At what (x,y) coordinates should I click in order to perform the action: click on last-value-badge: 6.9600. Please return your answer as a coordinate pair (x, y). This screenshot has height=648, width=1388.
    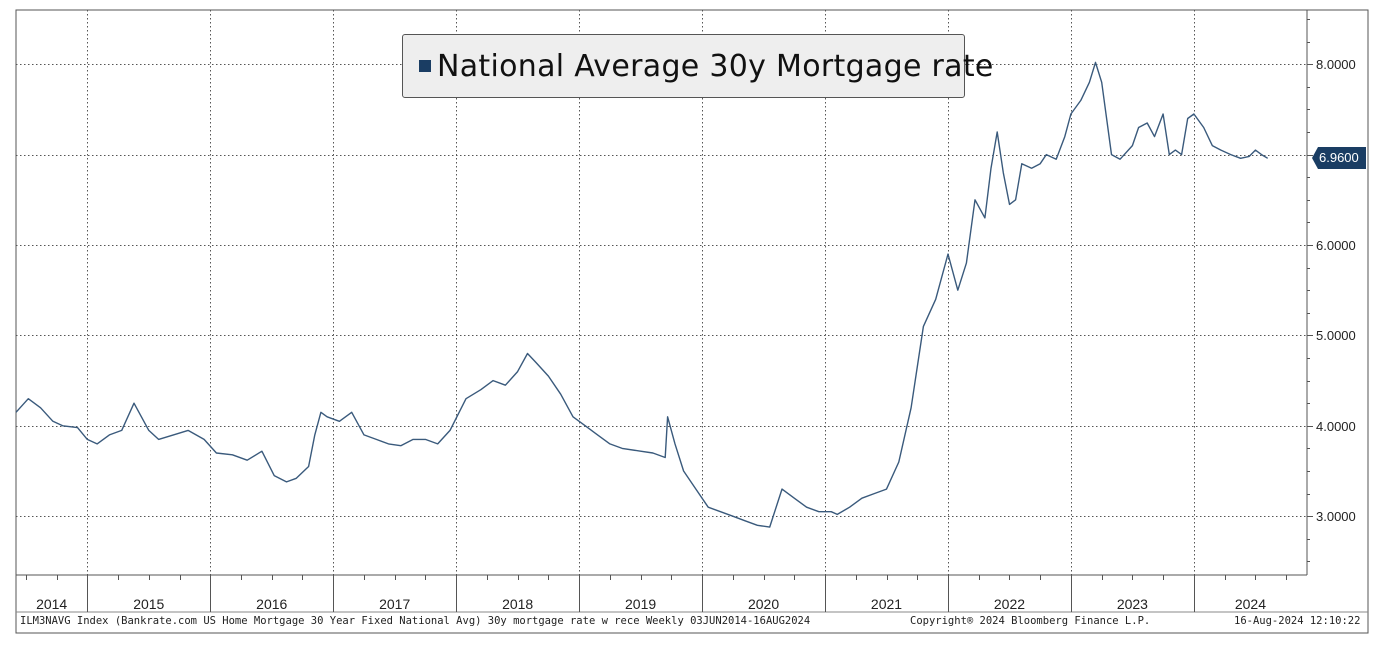
    Looking at the image, I should click on (1339, 158).